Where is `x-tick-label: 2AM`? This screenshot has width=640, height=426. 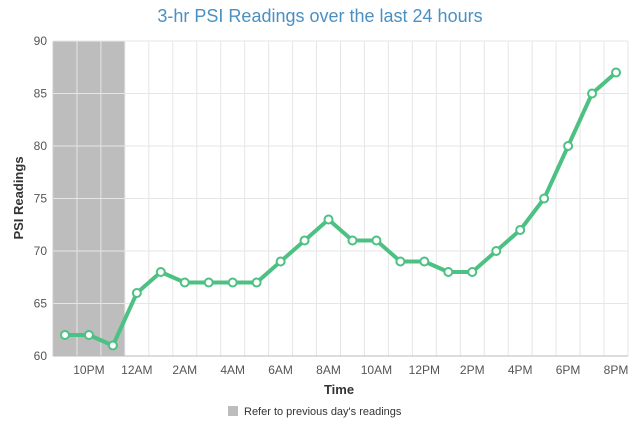
x-tick-label: 2AM is located at coordinates (184, 370).